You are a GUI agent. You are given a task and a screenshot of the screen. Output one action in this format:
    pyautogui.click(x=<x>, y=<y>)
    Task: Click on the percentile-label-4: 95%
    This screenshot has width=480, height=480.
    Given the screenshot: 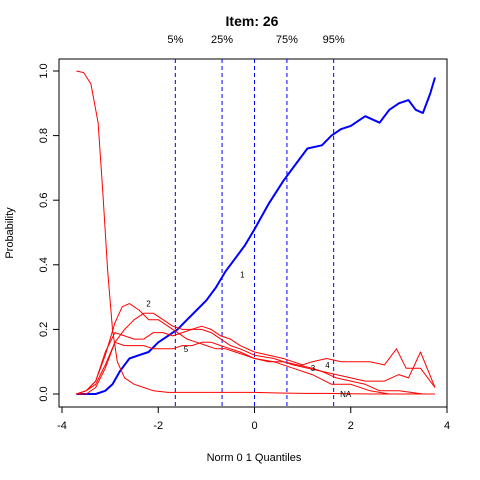 What is the action you would take?
    pyautogui.click(x=334, y=40)
    